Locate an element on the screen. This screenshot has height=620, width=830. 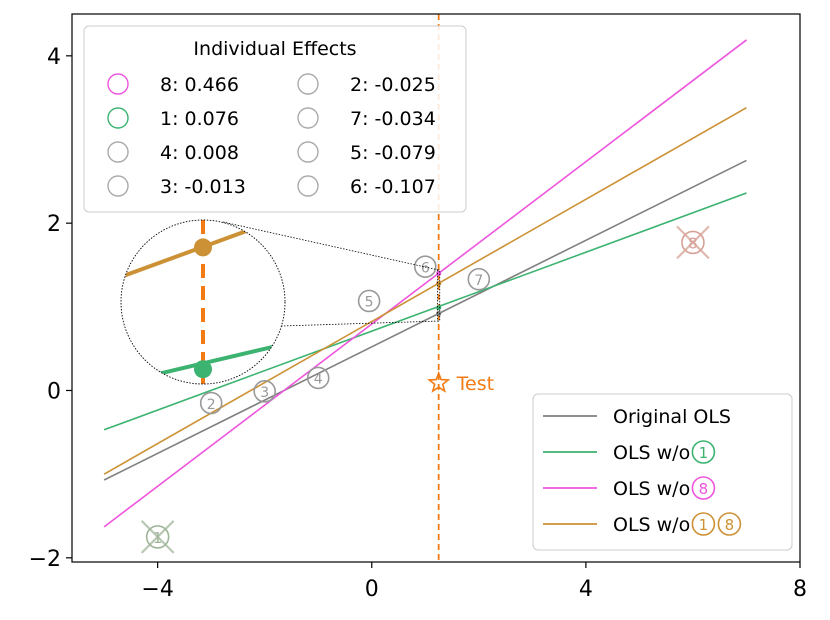
zoom-region is located at coordinates (439, 295).